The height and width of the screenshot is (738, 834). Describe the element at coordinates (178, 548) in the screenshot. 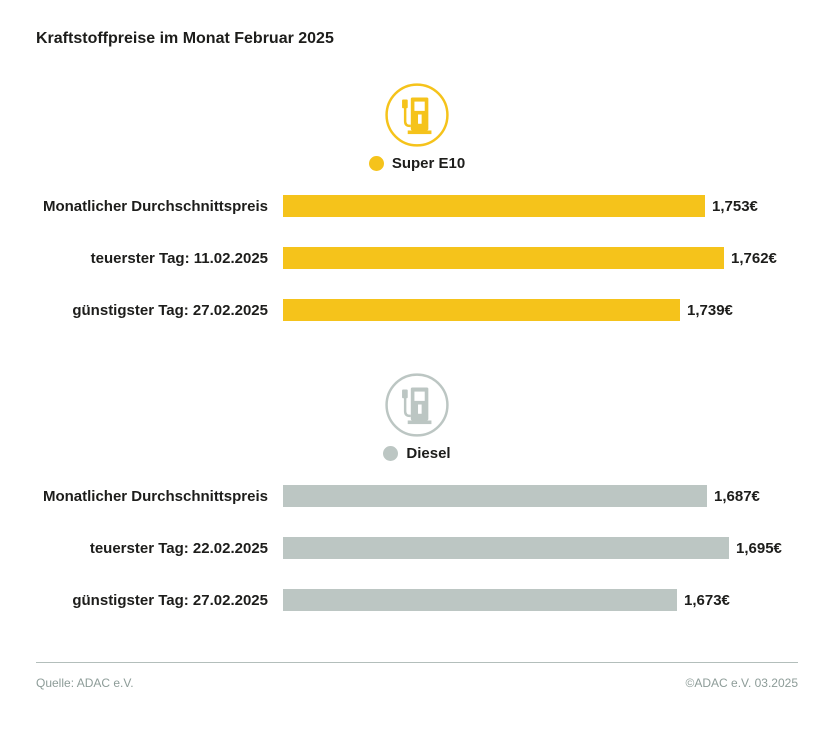

I see `row-label: teuerster Tag: 22.02.2025` at that location.